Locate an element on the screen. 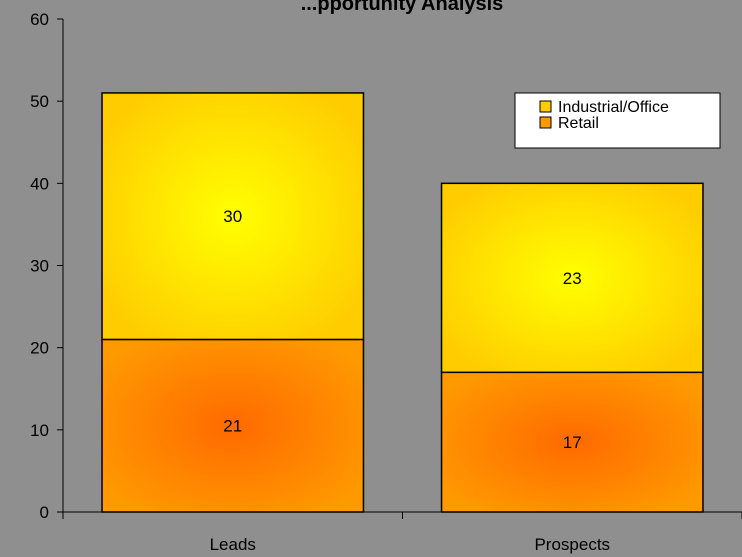 This screenshot has height=557, width=742. x-tick-label: Prospects is located at coordinates (572, 544).